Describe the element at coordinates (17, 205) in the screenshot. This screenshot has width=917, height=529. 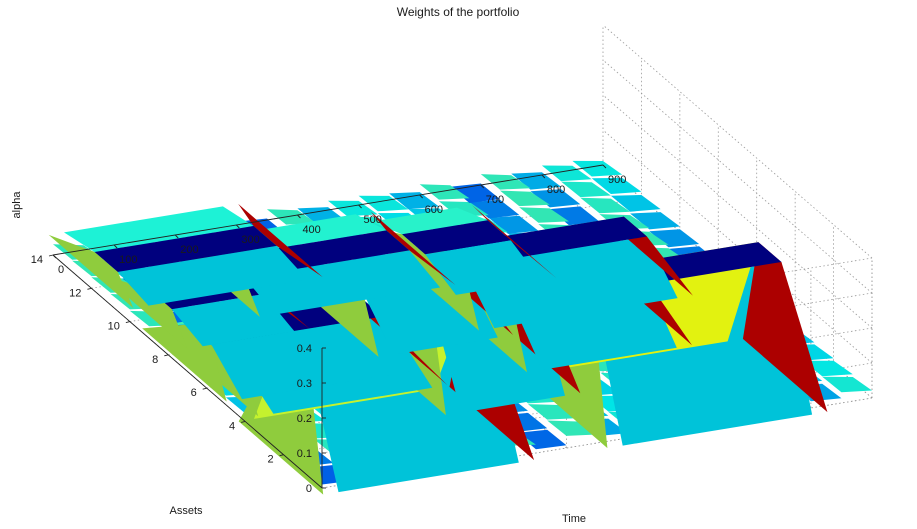
I see `z-axis-label: alpha` at that location.